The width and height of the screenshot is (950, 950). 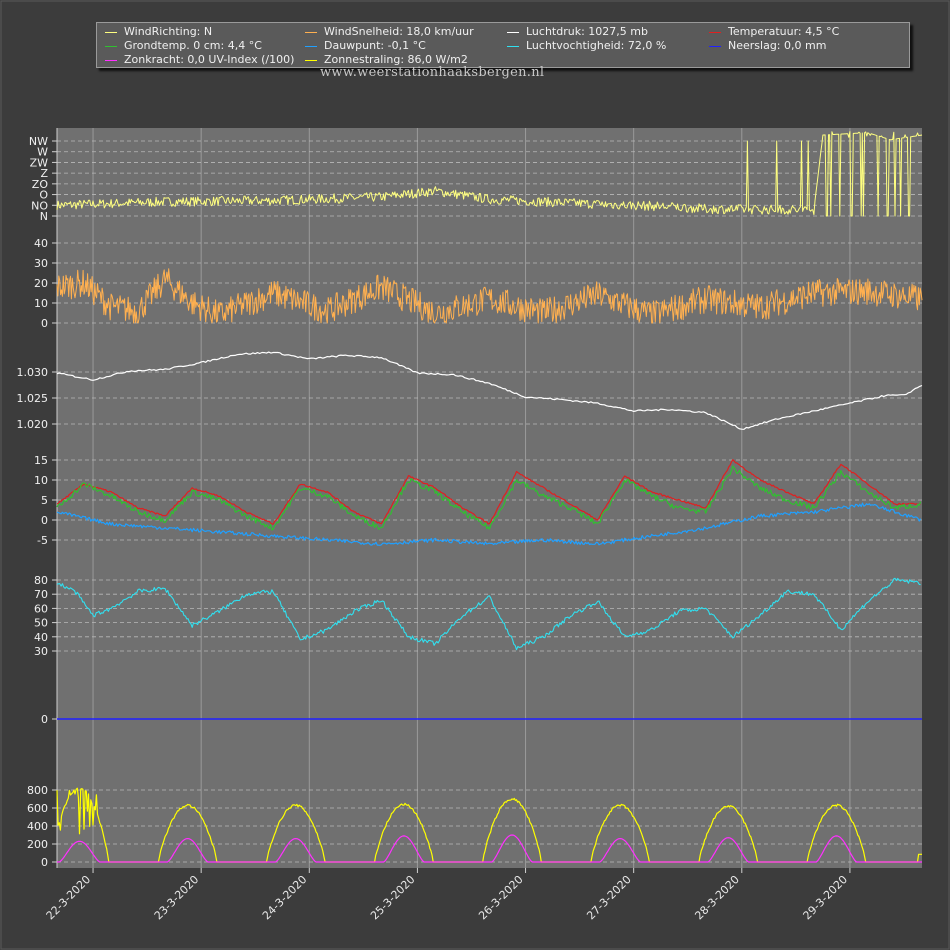 I want to click on y-tick-label: 800, so click(x=37, y=790).